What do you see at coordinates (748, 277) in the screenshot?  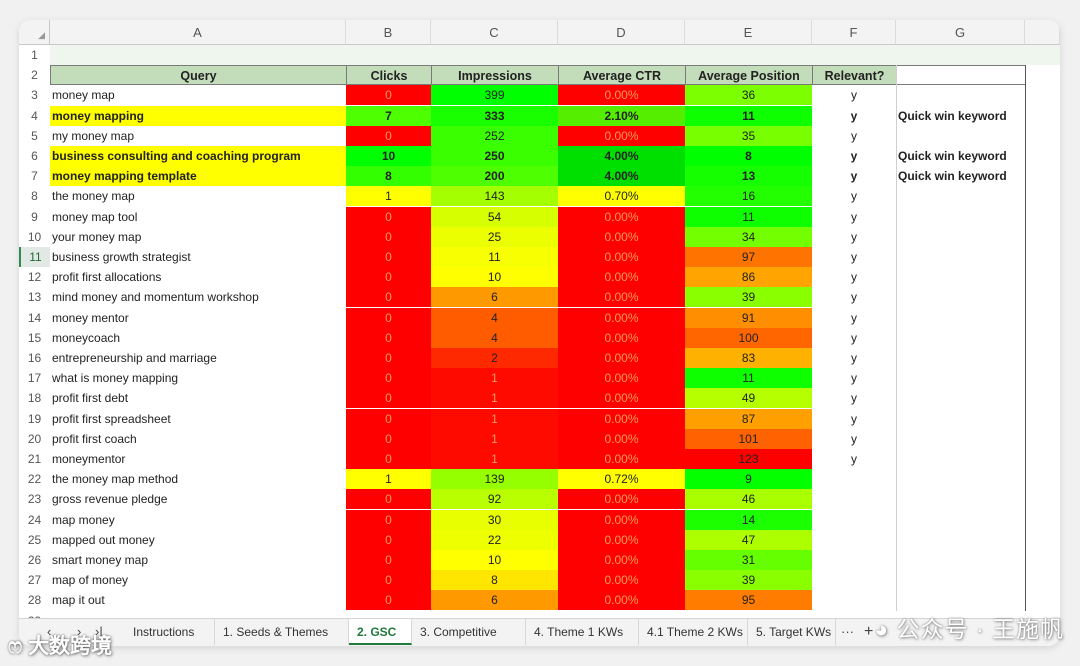 I see `position-cell: 86` at bounding box center [748, 277].